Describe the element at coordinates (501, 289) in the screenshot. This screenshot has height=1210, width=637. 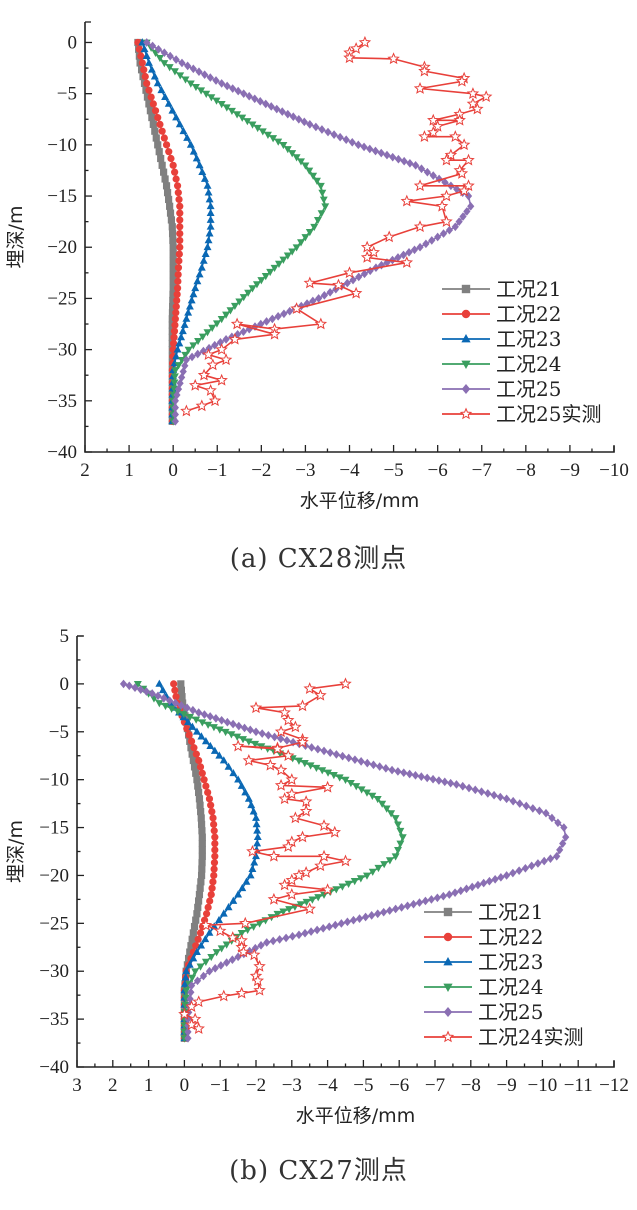
I see `legend-item: 工况21` at that location.